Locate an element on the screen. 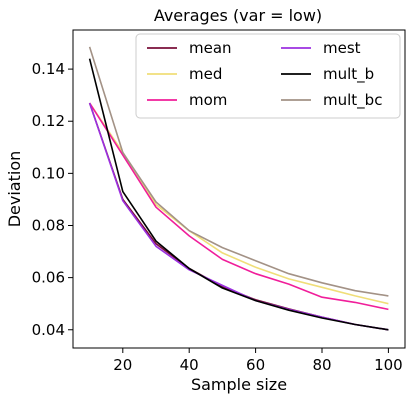 The width and height of the screenshot is (415, 401). legend-label: mean is located at coordinates (210, 48).